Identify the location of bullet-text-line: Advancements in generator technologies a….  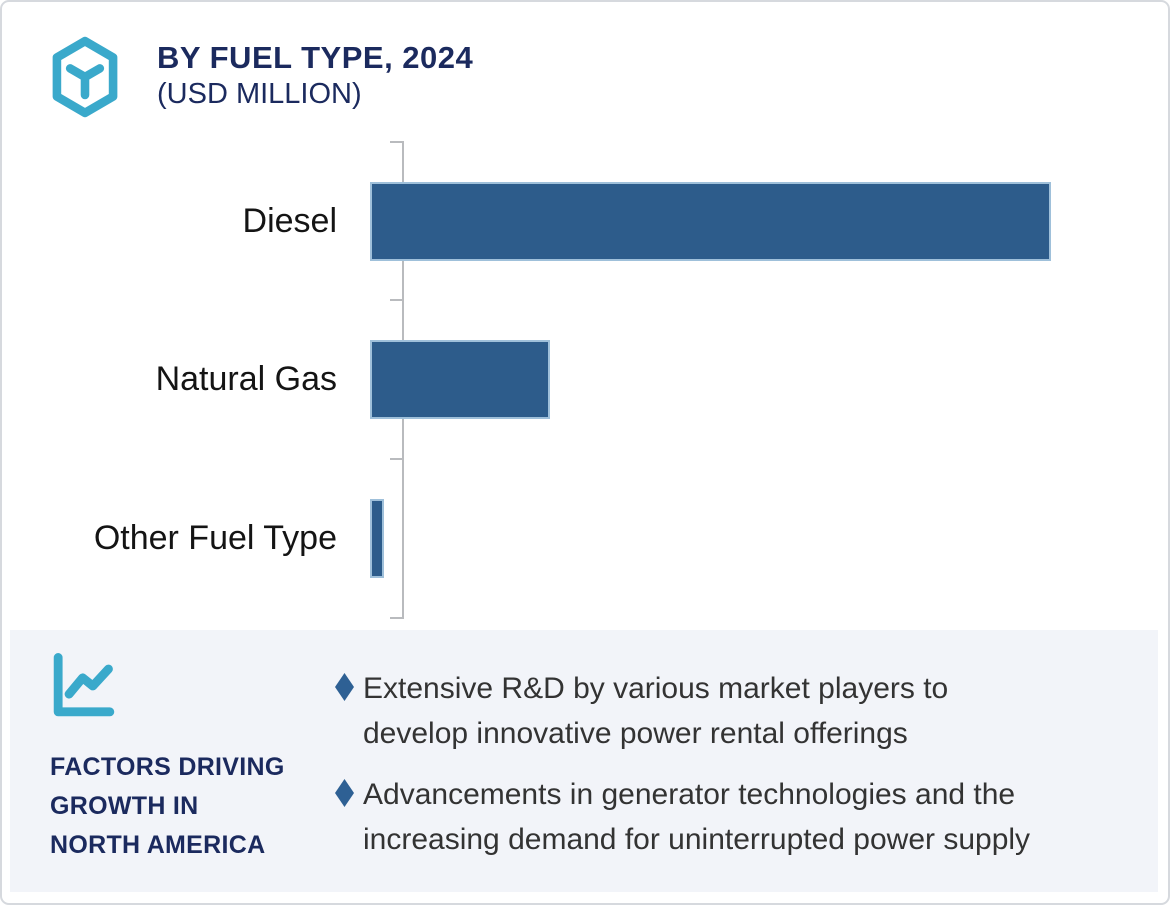
(689, 794).